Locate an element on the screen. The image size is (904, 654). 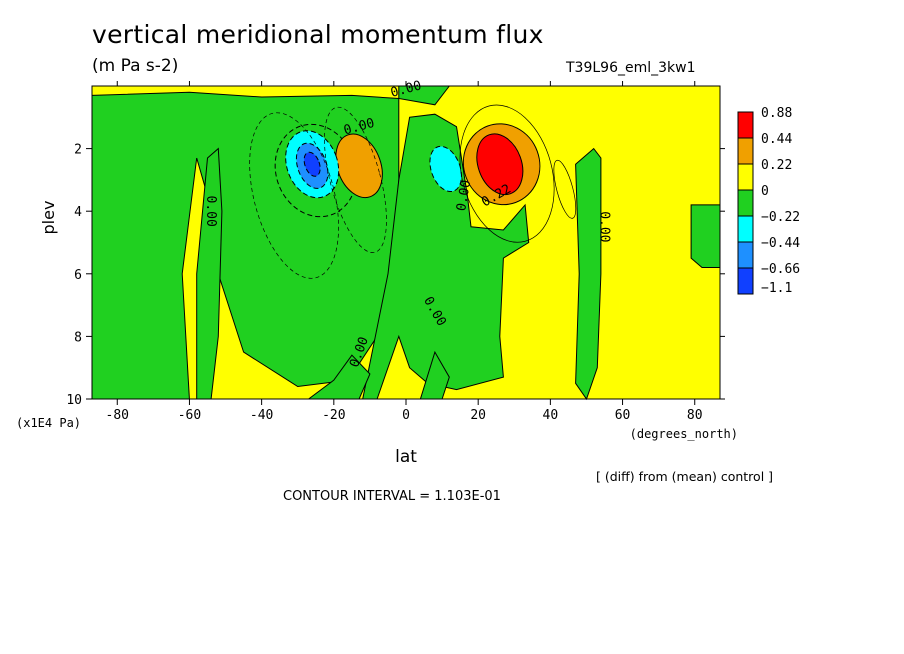
colorbar-label: 0.22 is located at coordinates (776, 165).